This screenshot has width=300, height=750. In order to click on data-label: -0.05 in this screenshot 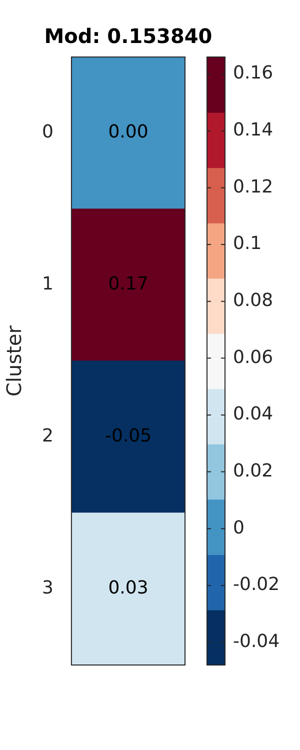, I will do `click(128, 436)`.